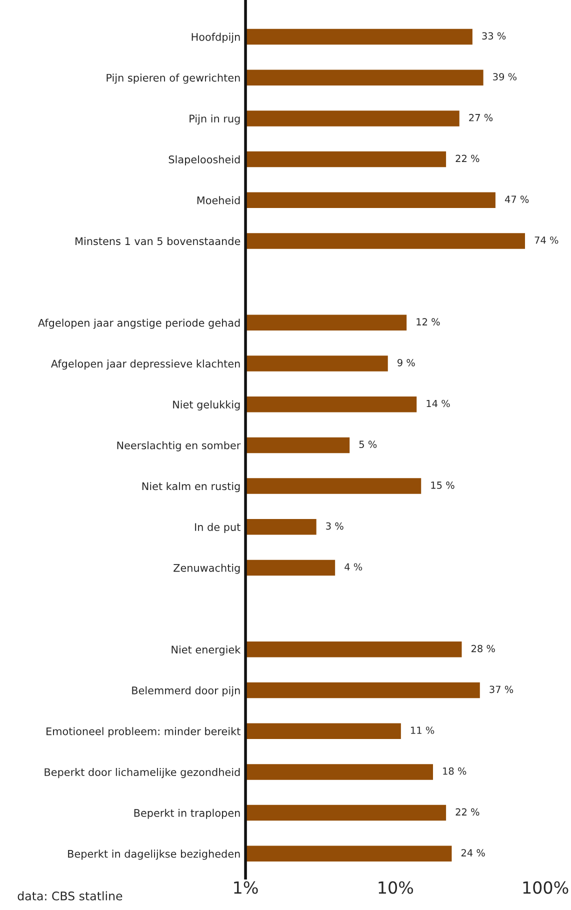 This screenshot has width=571, height=910. What do you see at coordinates (218, 200) in the screenshot?
I see `y-tick-label: Moeheid` at bounding box center [218, 200].